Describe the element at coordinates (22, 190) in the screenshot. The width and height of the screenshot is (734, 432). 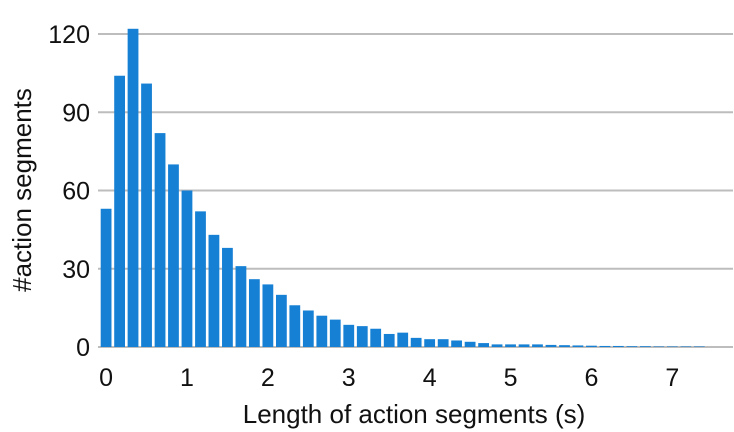
I see `y-axis-title: #action segments` at that location.